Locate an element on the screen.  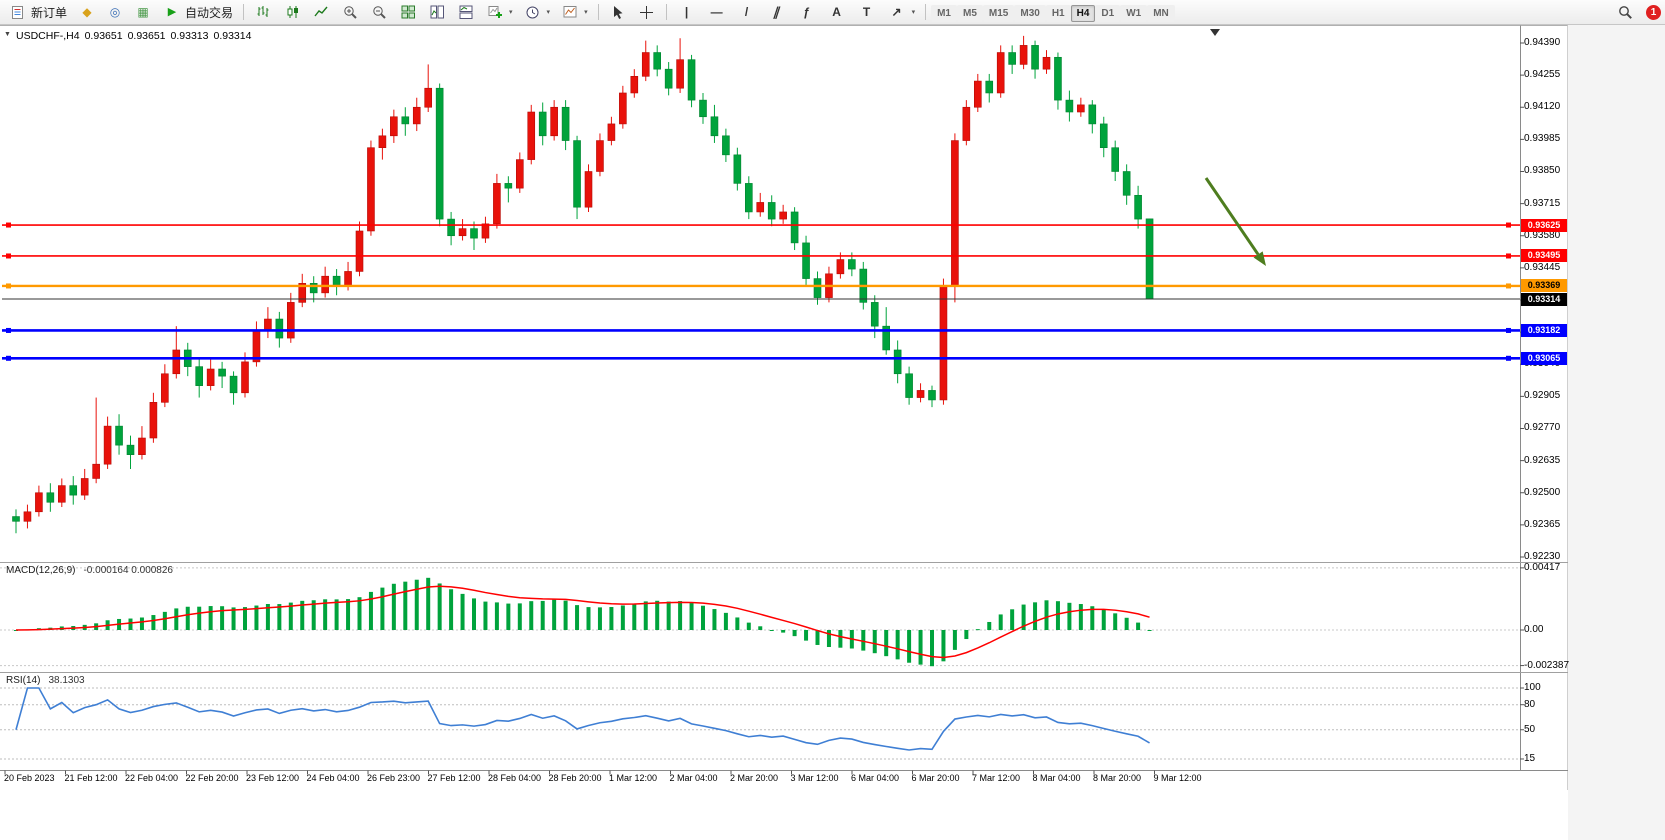
zoom-in-button is located at coordinates (350, 12).